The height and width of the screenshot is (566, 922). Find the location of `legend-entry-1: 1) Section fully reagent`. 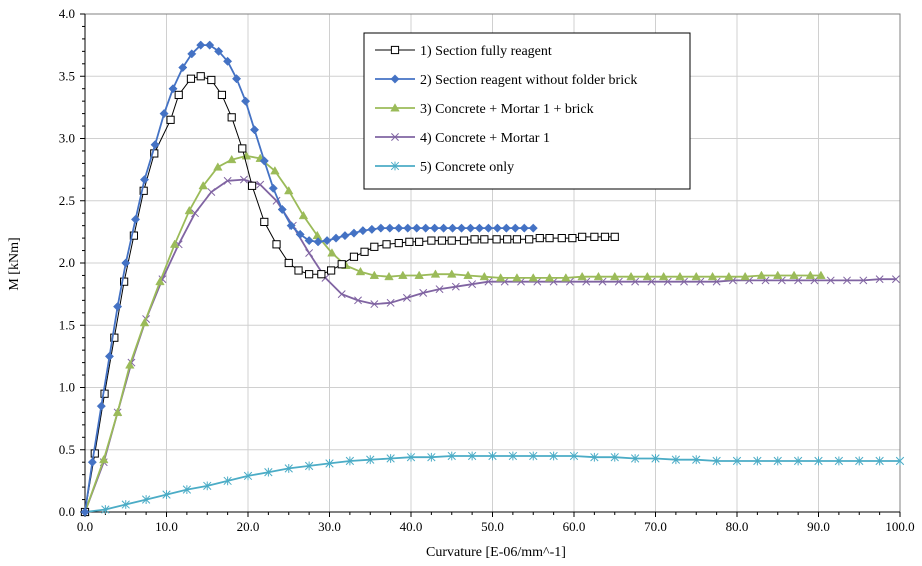

legend-entry-1: 1) Section fully reagent is located at coordinates (463, 51).